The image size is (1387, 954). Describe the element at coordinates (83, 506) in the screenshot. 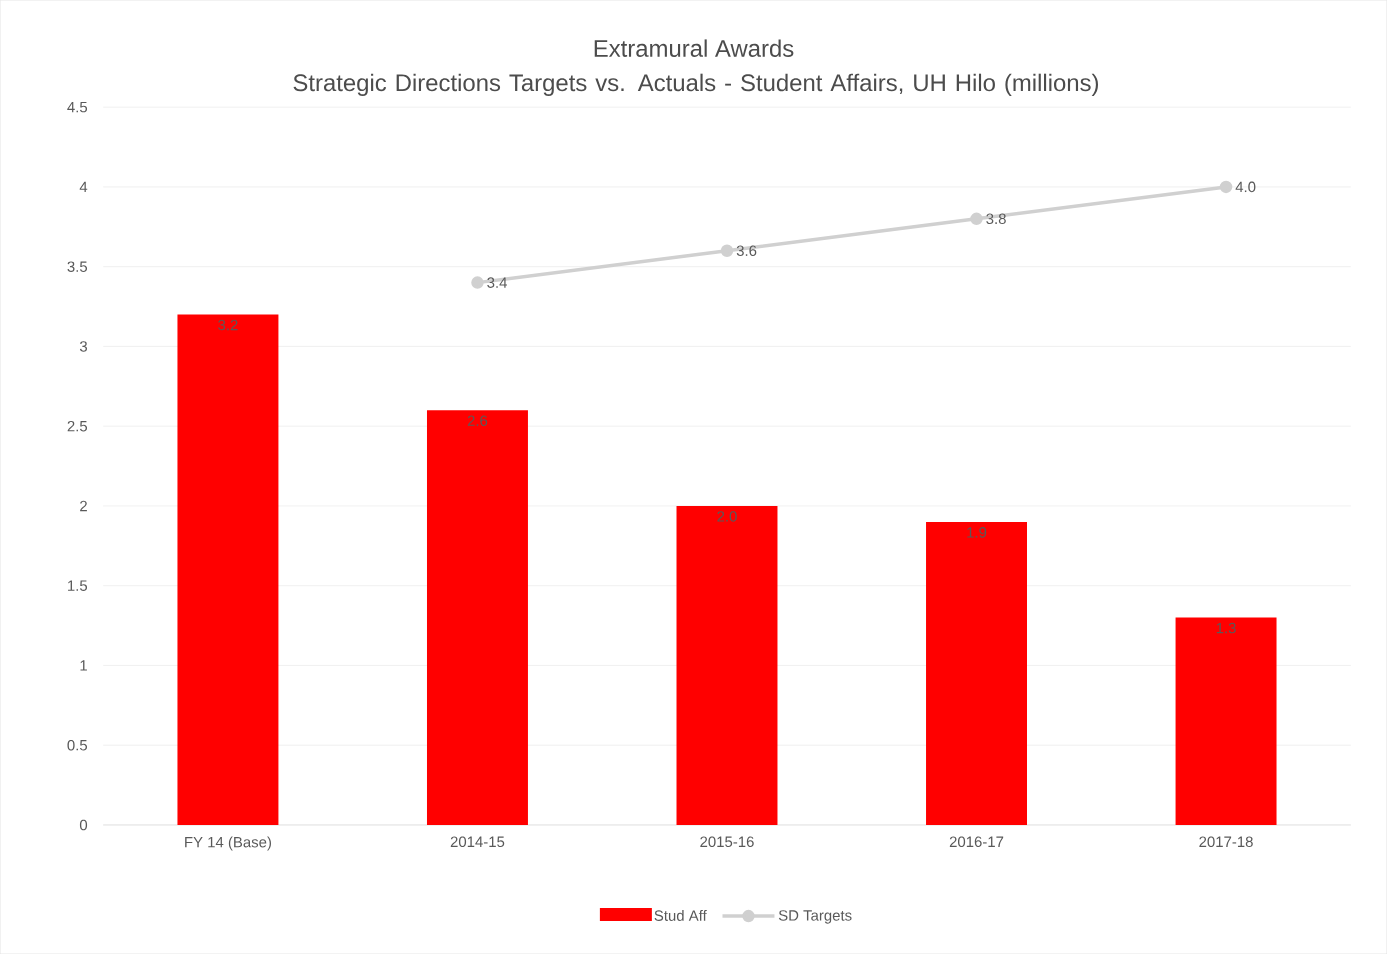

I see `y-tick-label: 2` at that location.